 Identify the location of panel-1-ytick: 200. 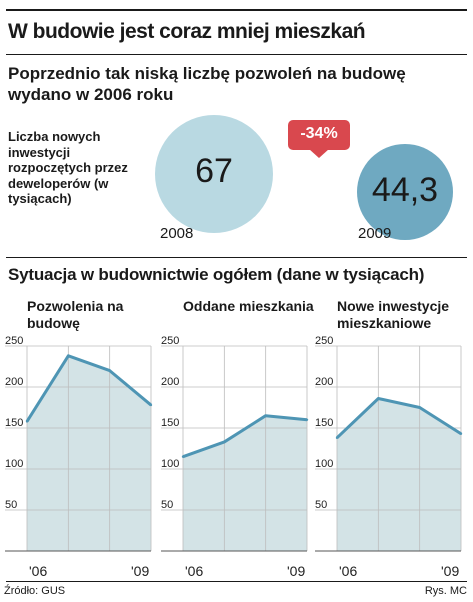
(14, 382).